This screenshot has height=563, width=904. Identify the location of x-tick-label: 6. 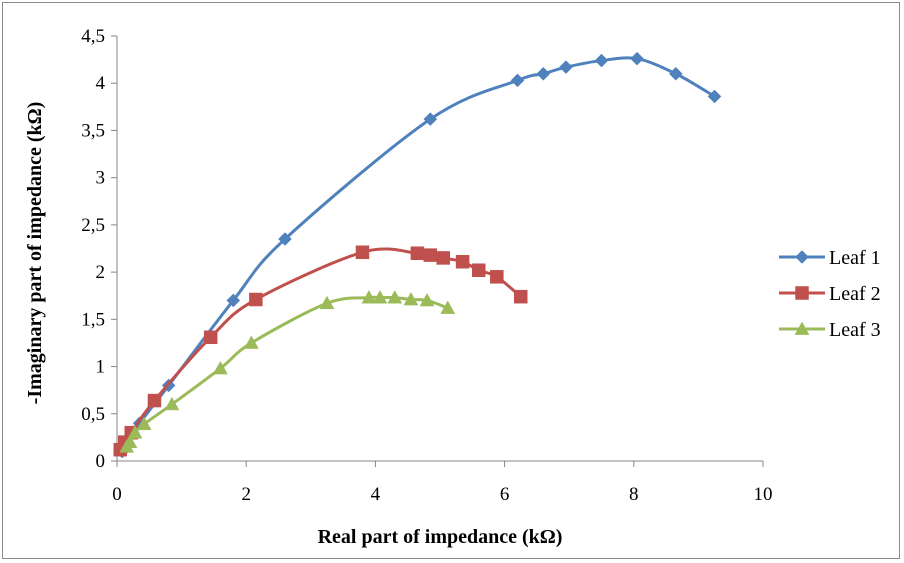
(505, 494).